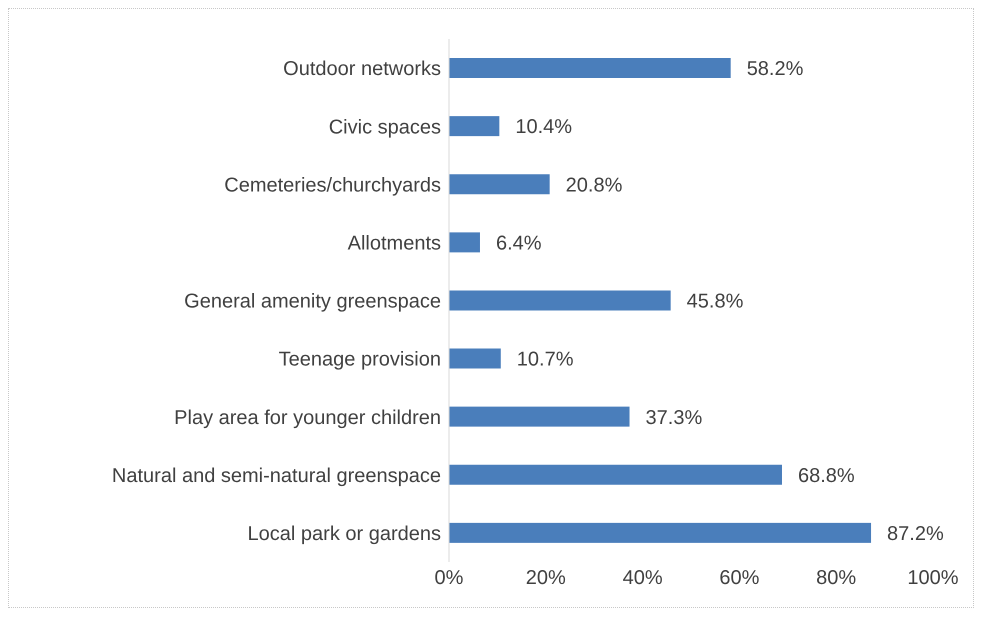  Describe the element at coordinates (836, 578) in the screenshot. I see `x-tick-label: 80%` at that location.